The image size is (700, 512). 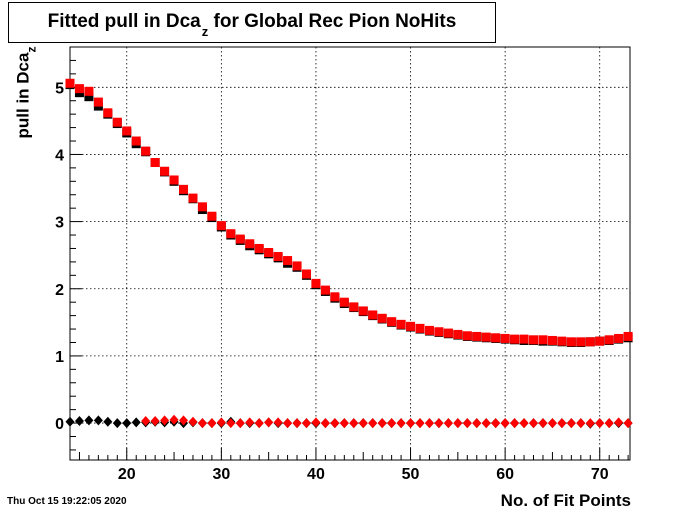 I want to click on chart-title-subscript: z, so click(x=205, y=31).